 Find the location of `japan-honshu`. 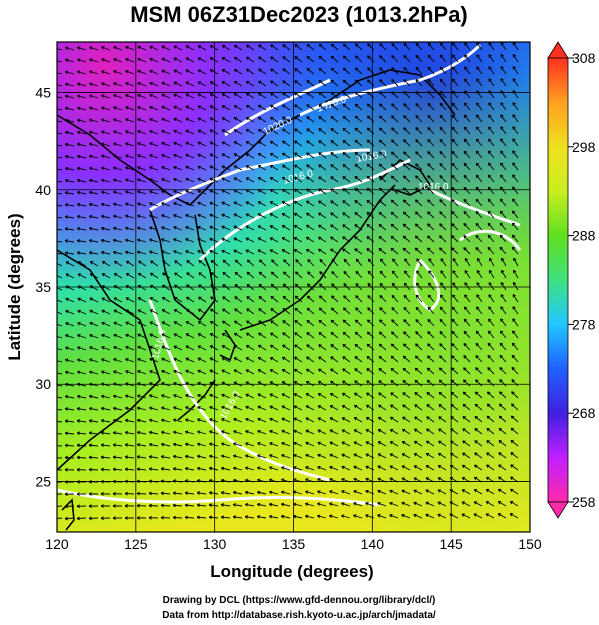

japan-honshu is located at coordinates (317, 257).